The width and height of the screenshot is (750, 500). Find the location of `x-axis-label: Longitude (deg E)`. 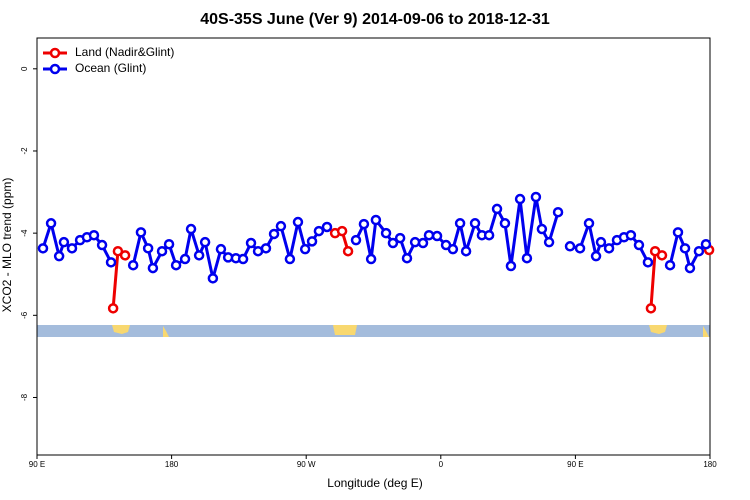

x-axis-label: Longitude (deg E) is located at coordinates (374, 483).